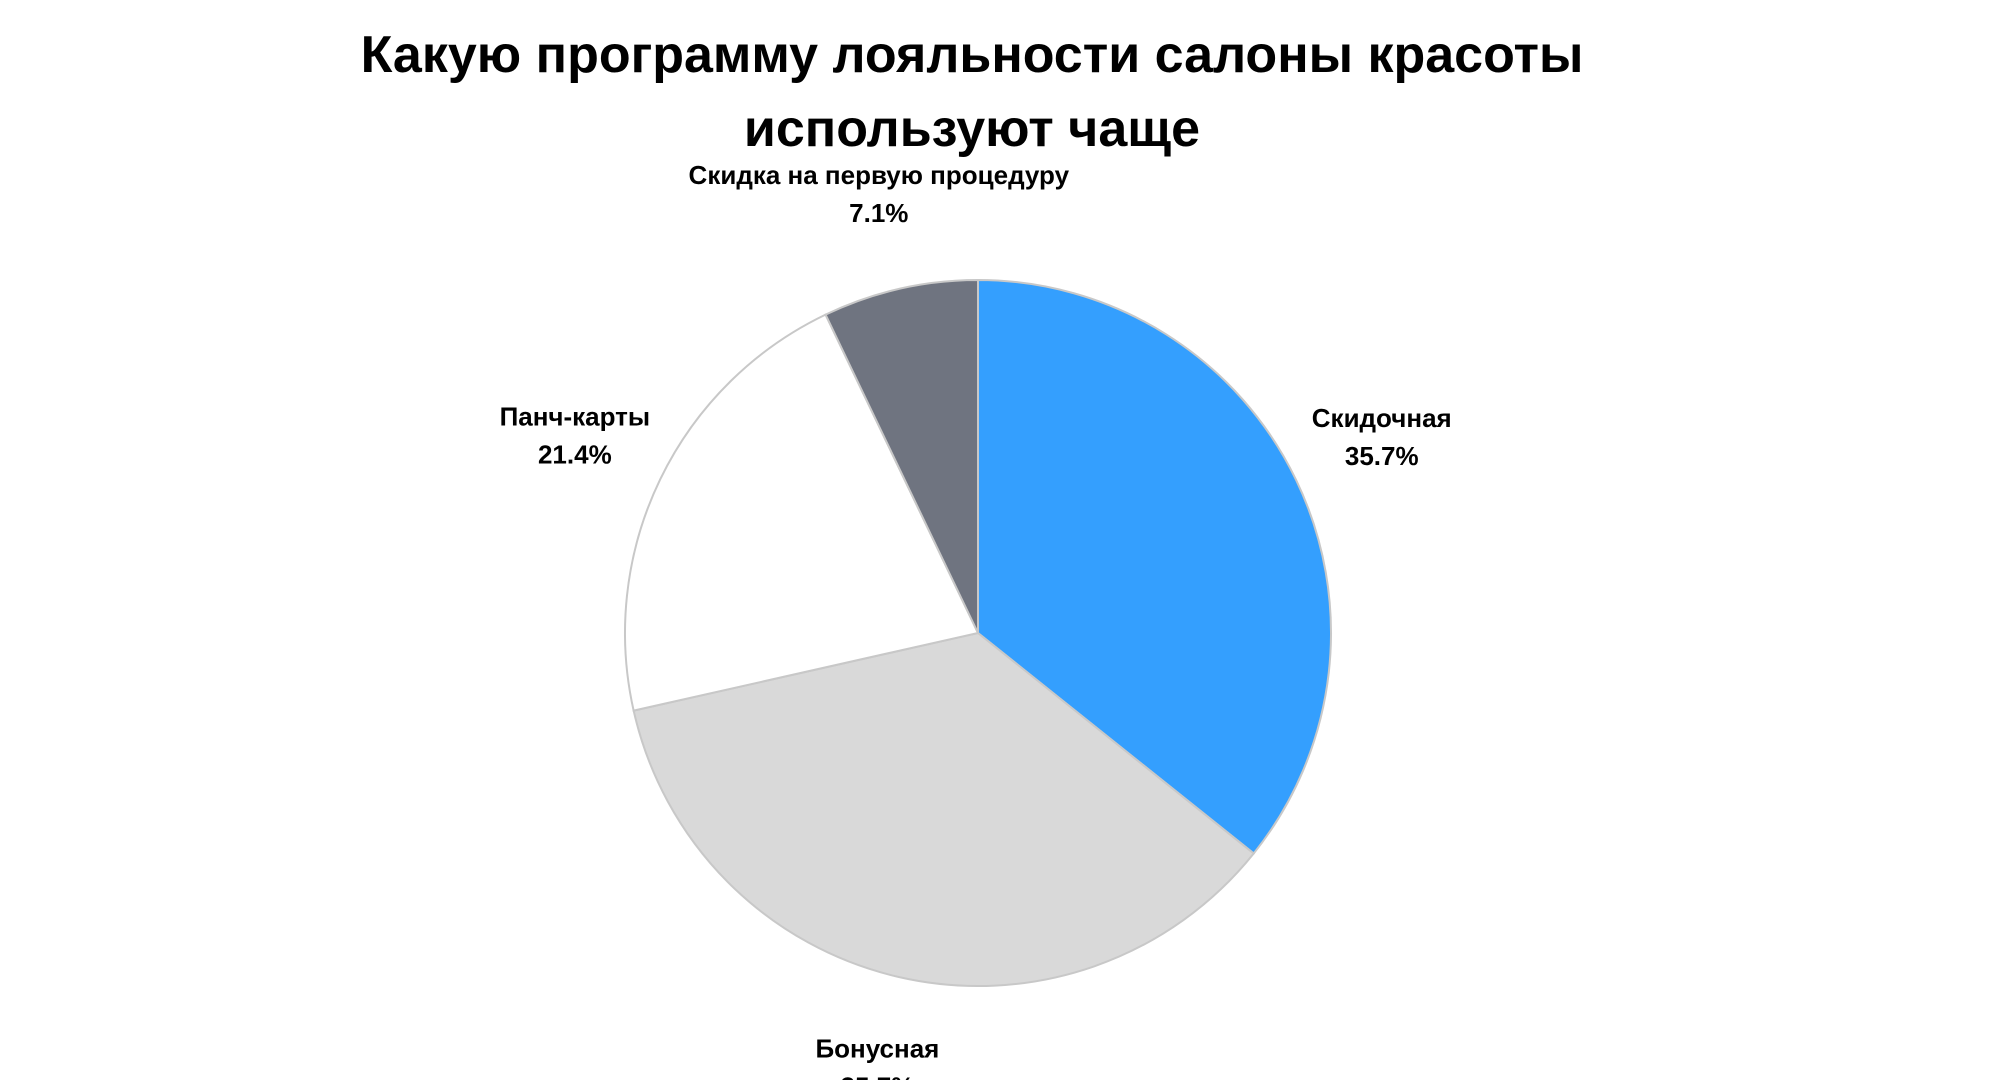  Describe the element at coordinates (575, 454) in the screenshot. I see `slice-value-label: 21.4%` at that location.